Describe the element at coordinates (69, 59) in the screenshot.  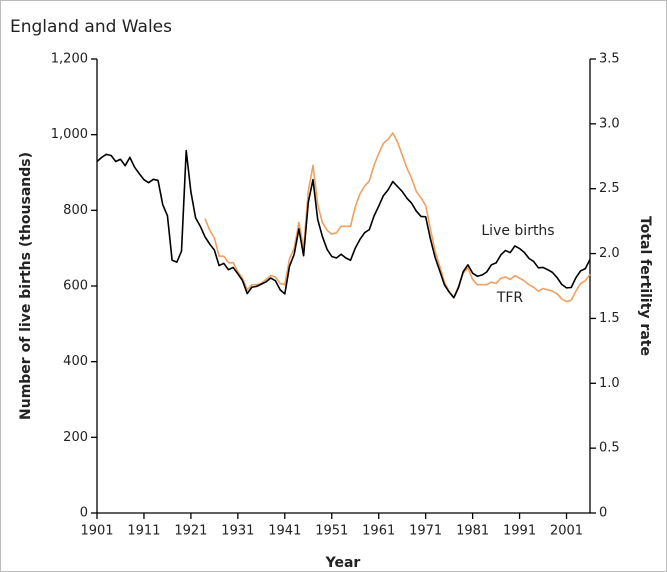
I see `y-tick-label: 1,200` at that location.